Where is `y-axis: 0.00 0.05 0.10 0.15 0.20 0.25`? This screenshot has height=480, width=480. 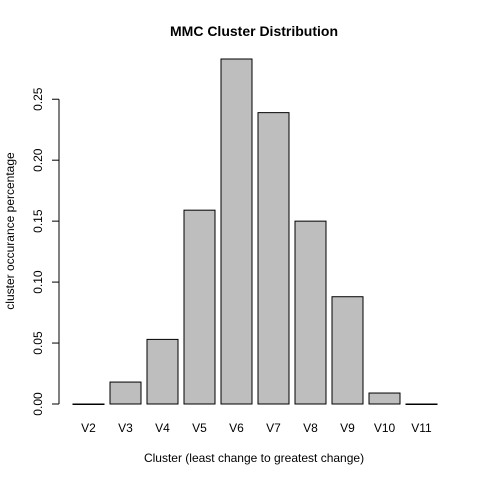 y-axis: 0.00 0.05 0.10 0.15 0.20 0.25 is located at coordinates (45, 251).